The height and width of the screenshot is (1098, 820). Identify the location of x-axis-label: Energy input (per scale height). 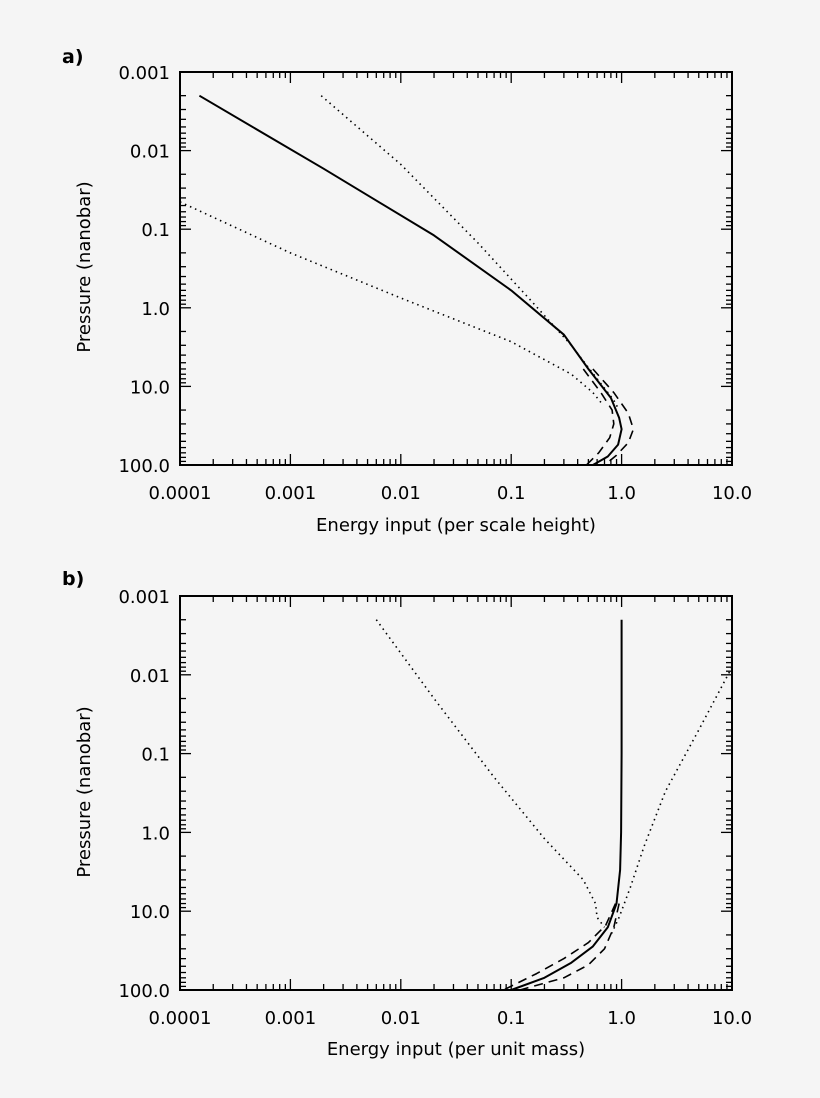
(456, 525).